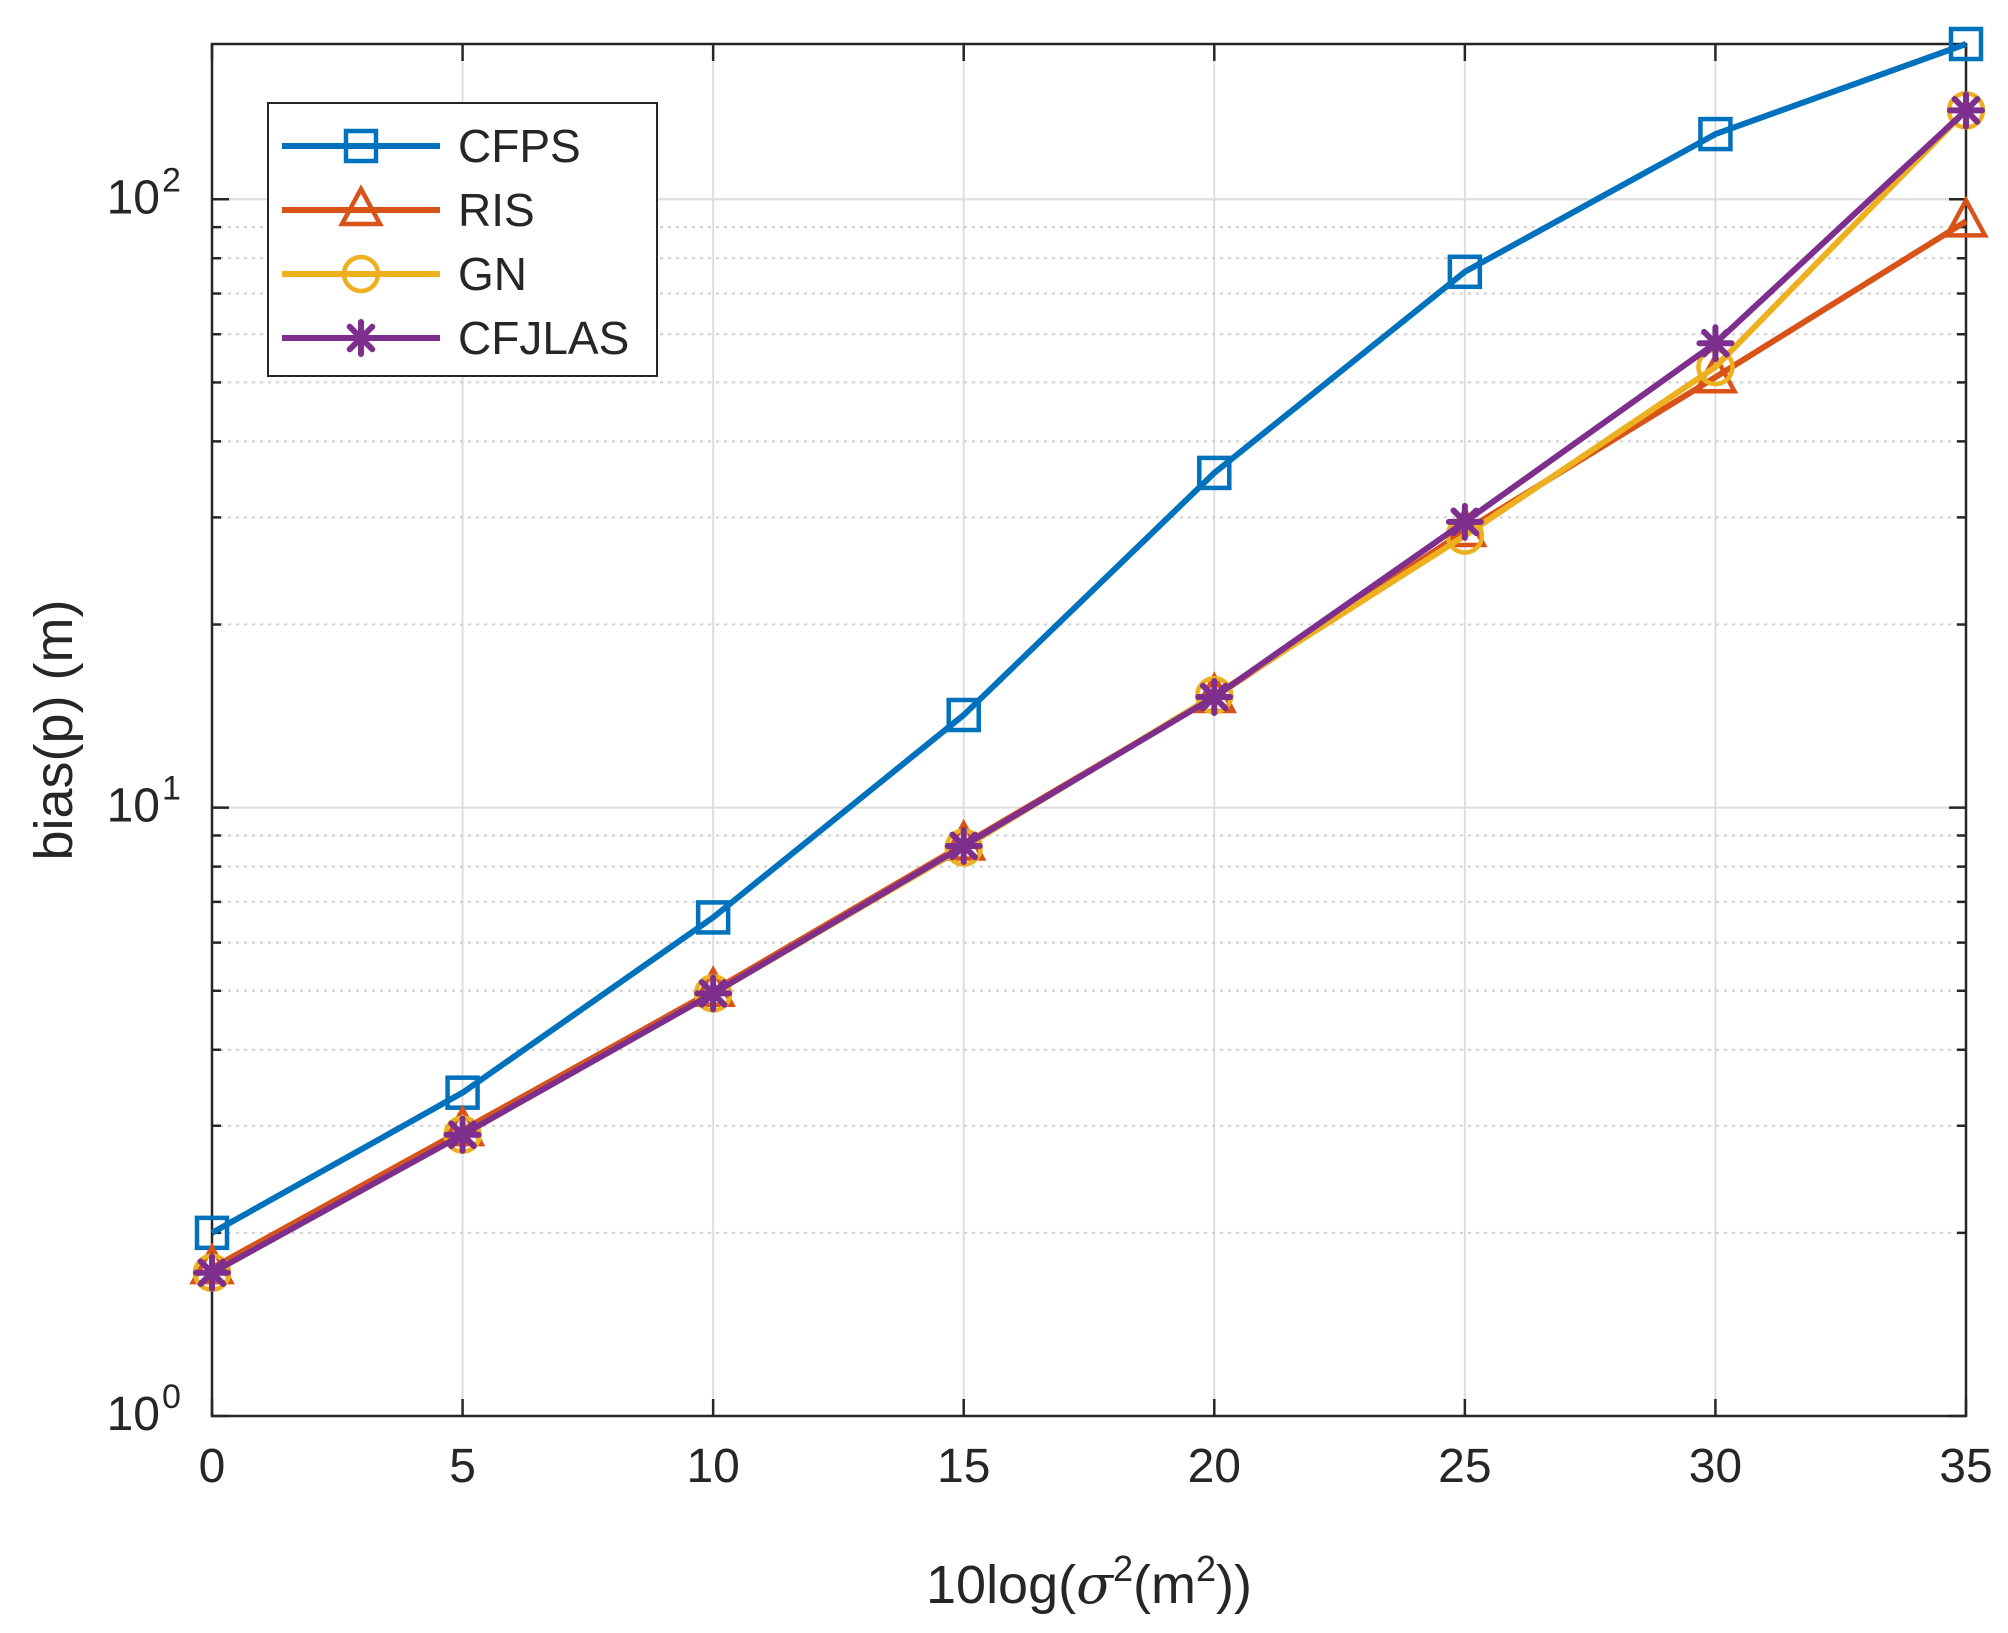 This screenshot has width=2008, height=1633. I want to click on y-tick-label-exponent: 0, so click(171, 1397).